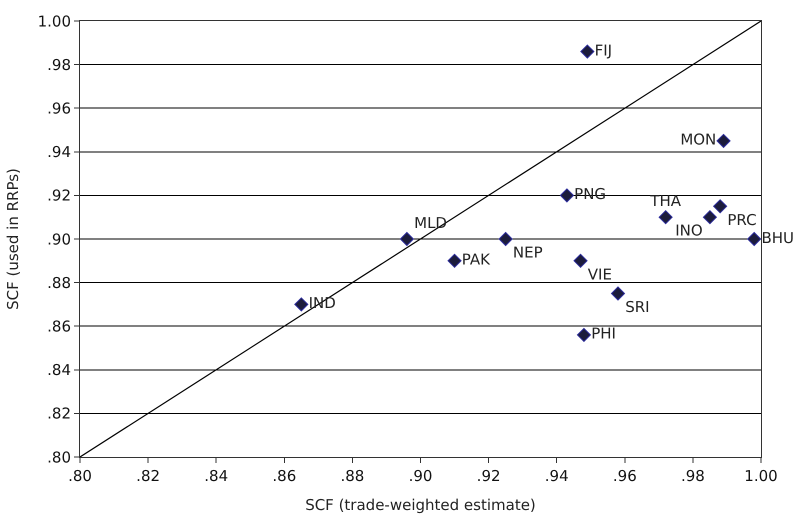 This screenshot has height=523, width=811. Describe the element at coordinates (59, 326) in the screenshot. I see `y-tick-label: .86` at that location.